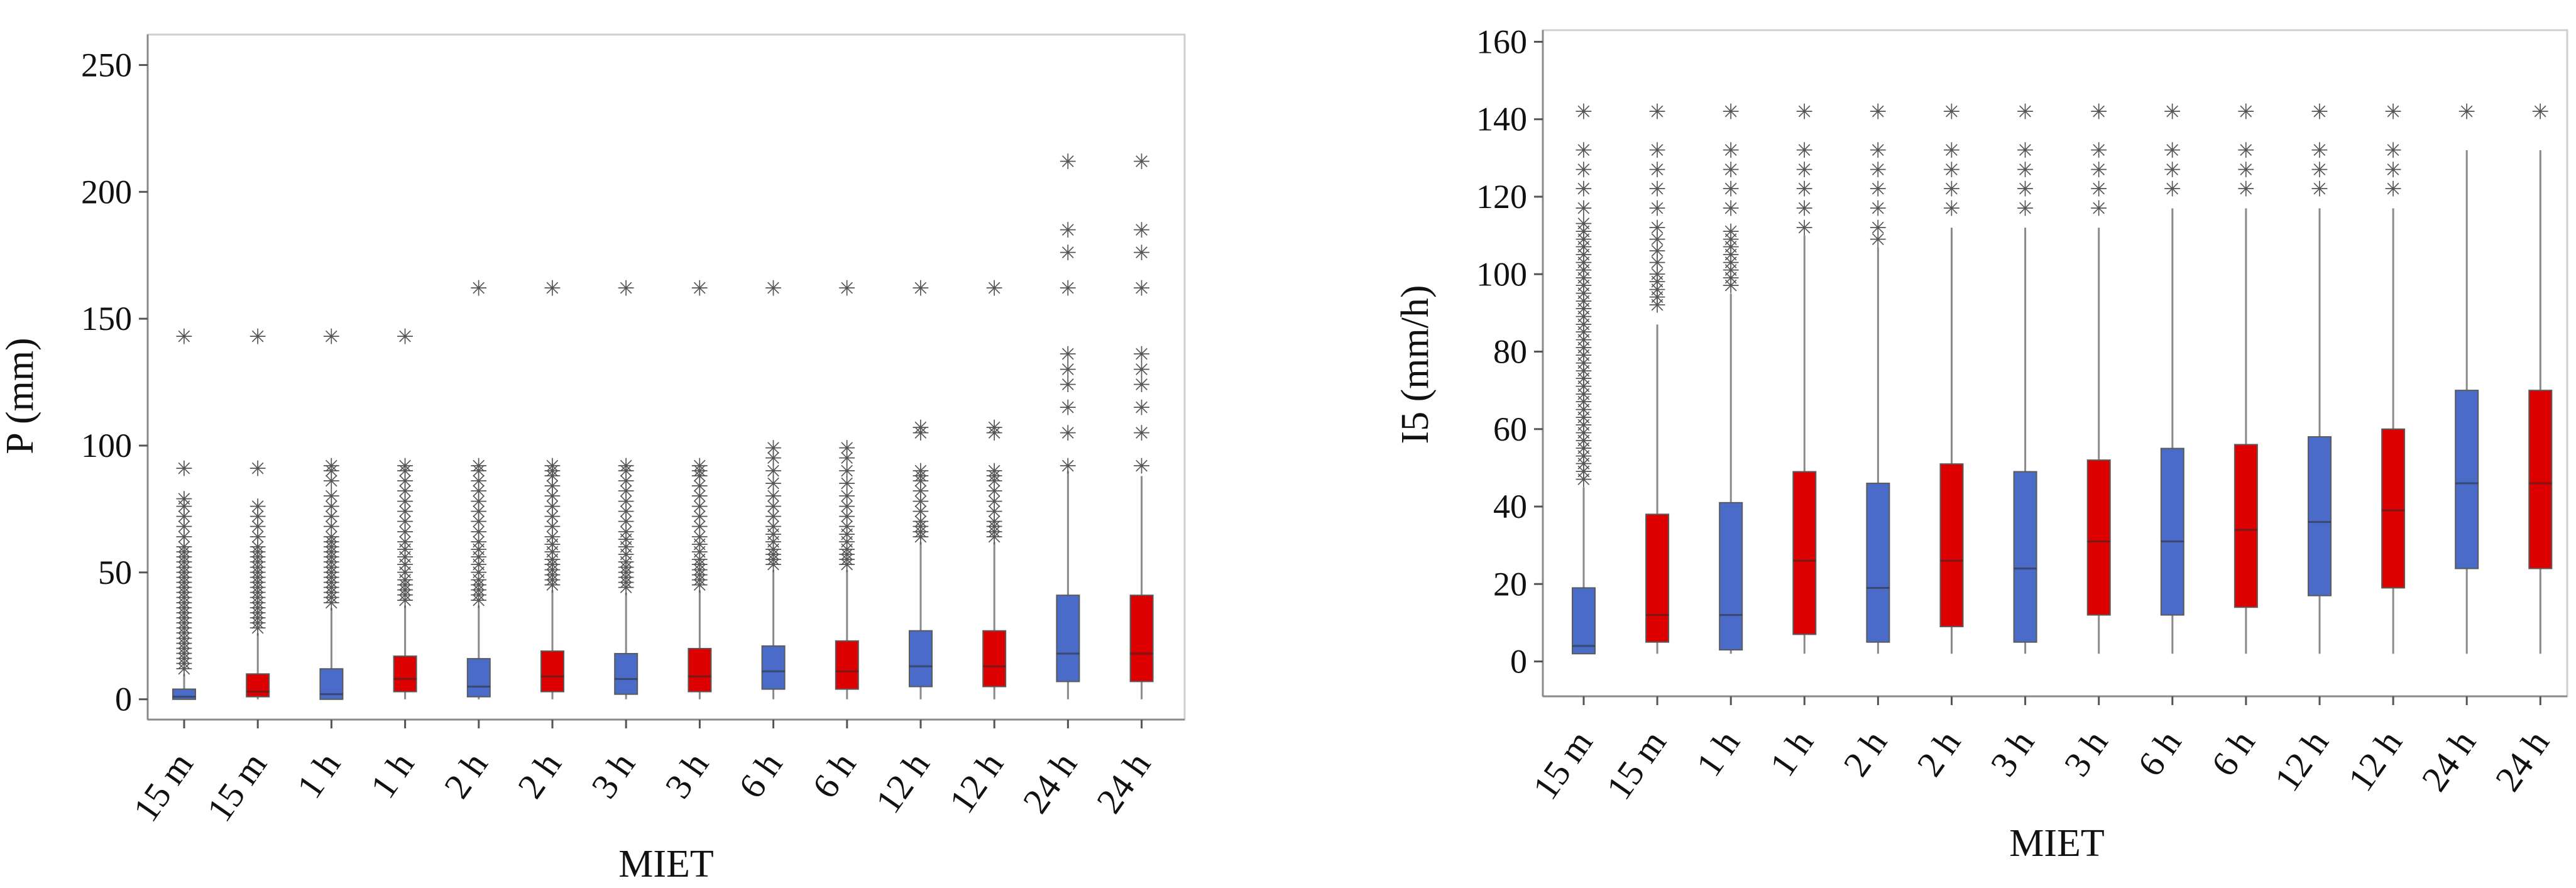  What do you see at coordinates (479, 488) in the screenshot?
I see `box-4: ✳✳✳✳✳✳✳✳✳✳✳✳✳✳✳✳✳✳✳` at bounding box center [479, 488].